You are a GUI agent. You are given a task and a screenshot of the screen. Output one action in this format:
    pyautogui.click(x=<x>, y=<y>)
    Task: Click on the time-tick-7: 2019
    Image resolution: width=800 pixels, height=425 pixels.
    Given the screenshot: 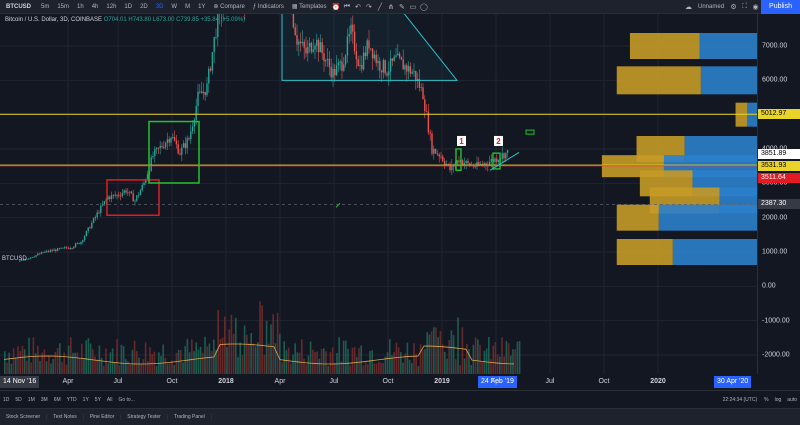 What is the action you would take?
    pyautogui.click(x=442, y=381)
    